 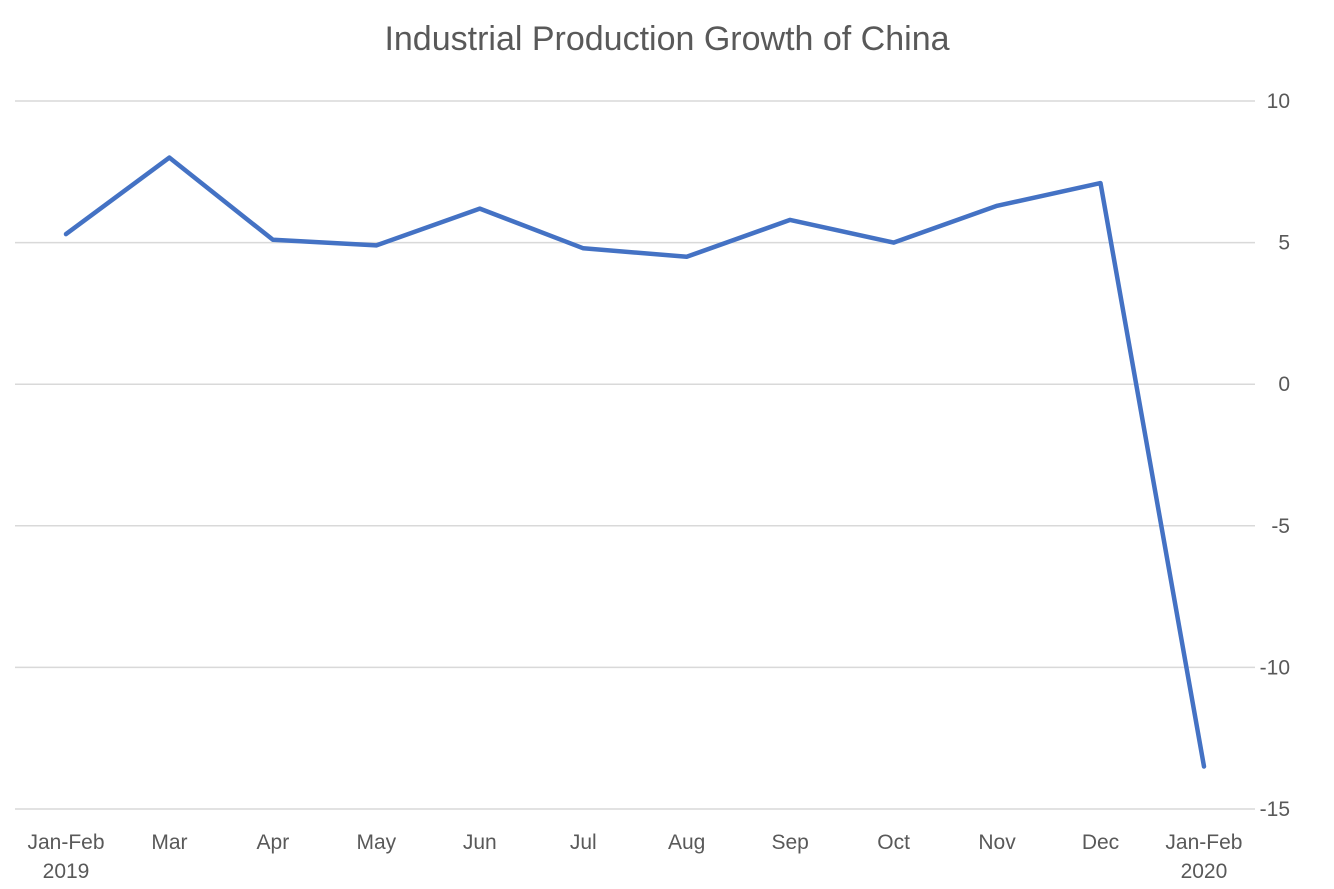 What do you see at coordinates (1280, 526) in the screenshot?
I see `y-tick-label: -5` at bounding box center [1280, 526].